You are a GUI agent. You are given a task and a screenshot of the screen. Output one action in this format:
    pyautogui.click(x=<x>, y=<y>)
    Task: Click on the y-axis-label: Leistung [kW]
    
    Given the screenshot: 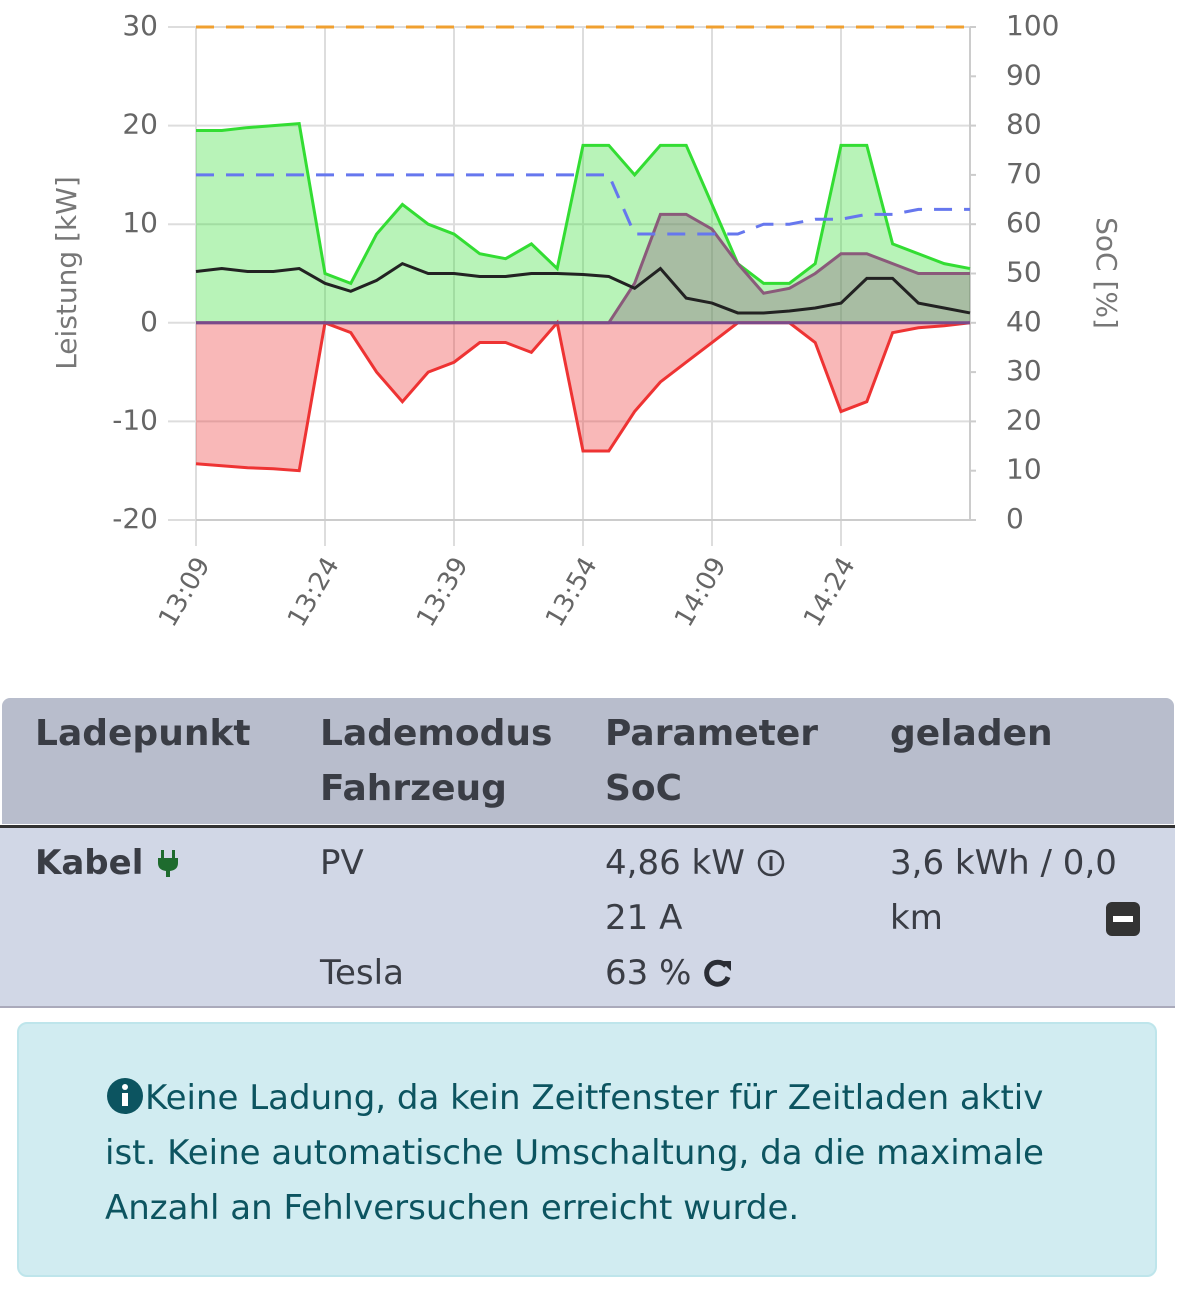 What is the action you would take?
    pyautogui.click(x=66, y=273)
    